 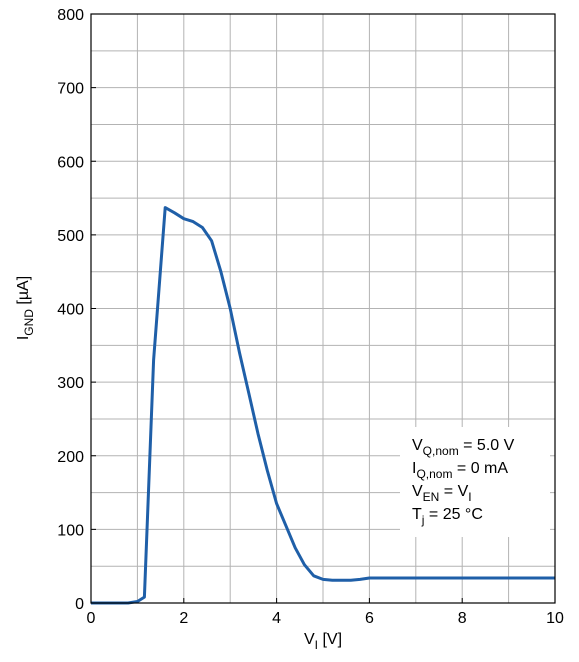 I want to click on annotation-line: VEN = VI, so click(x=442, y=493).